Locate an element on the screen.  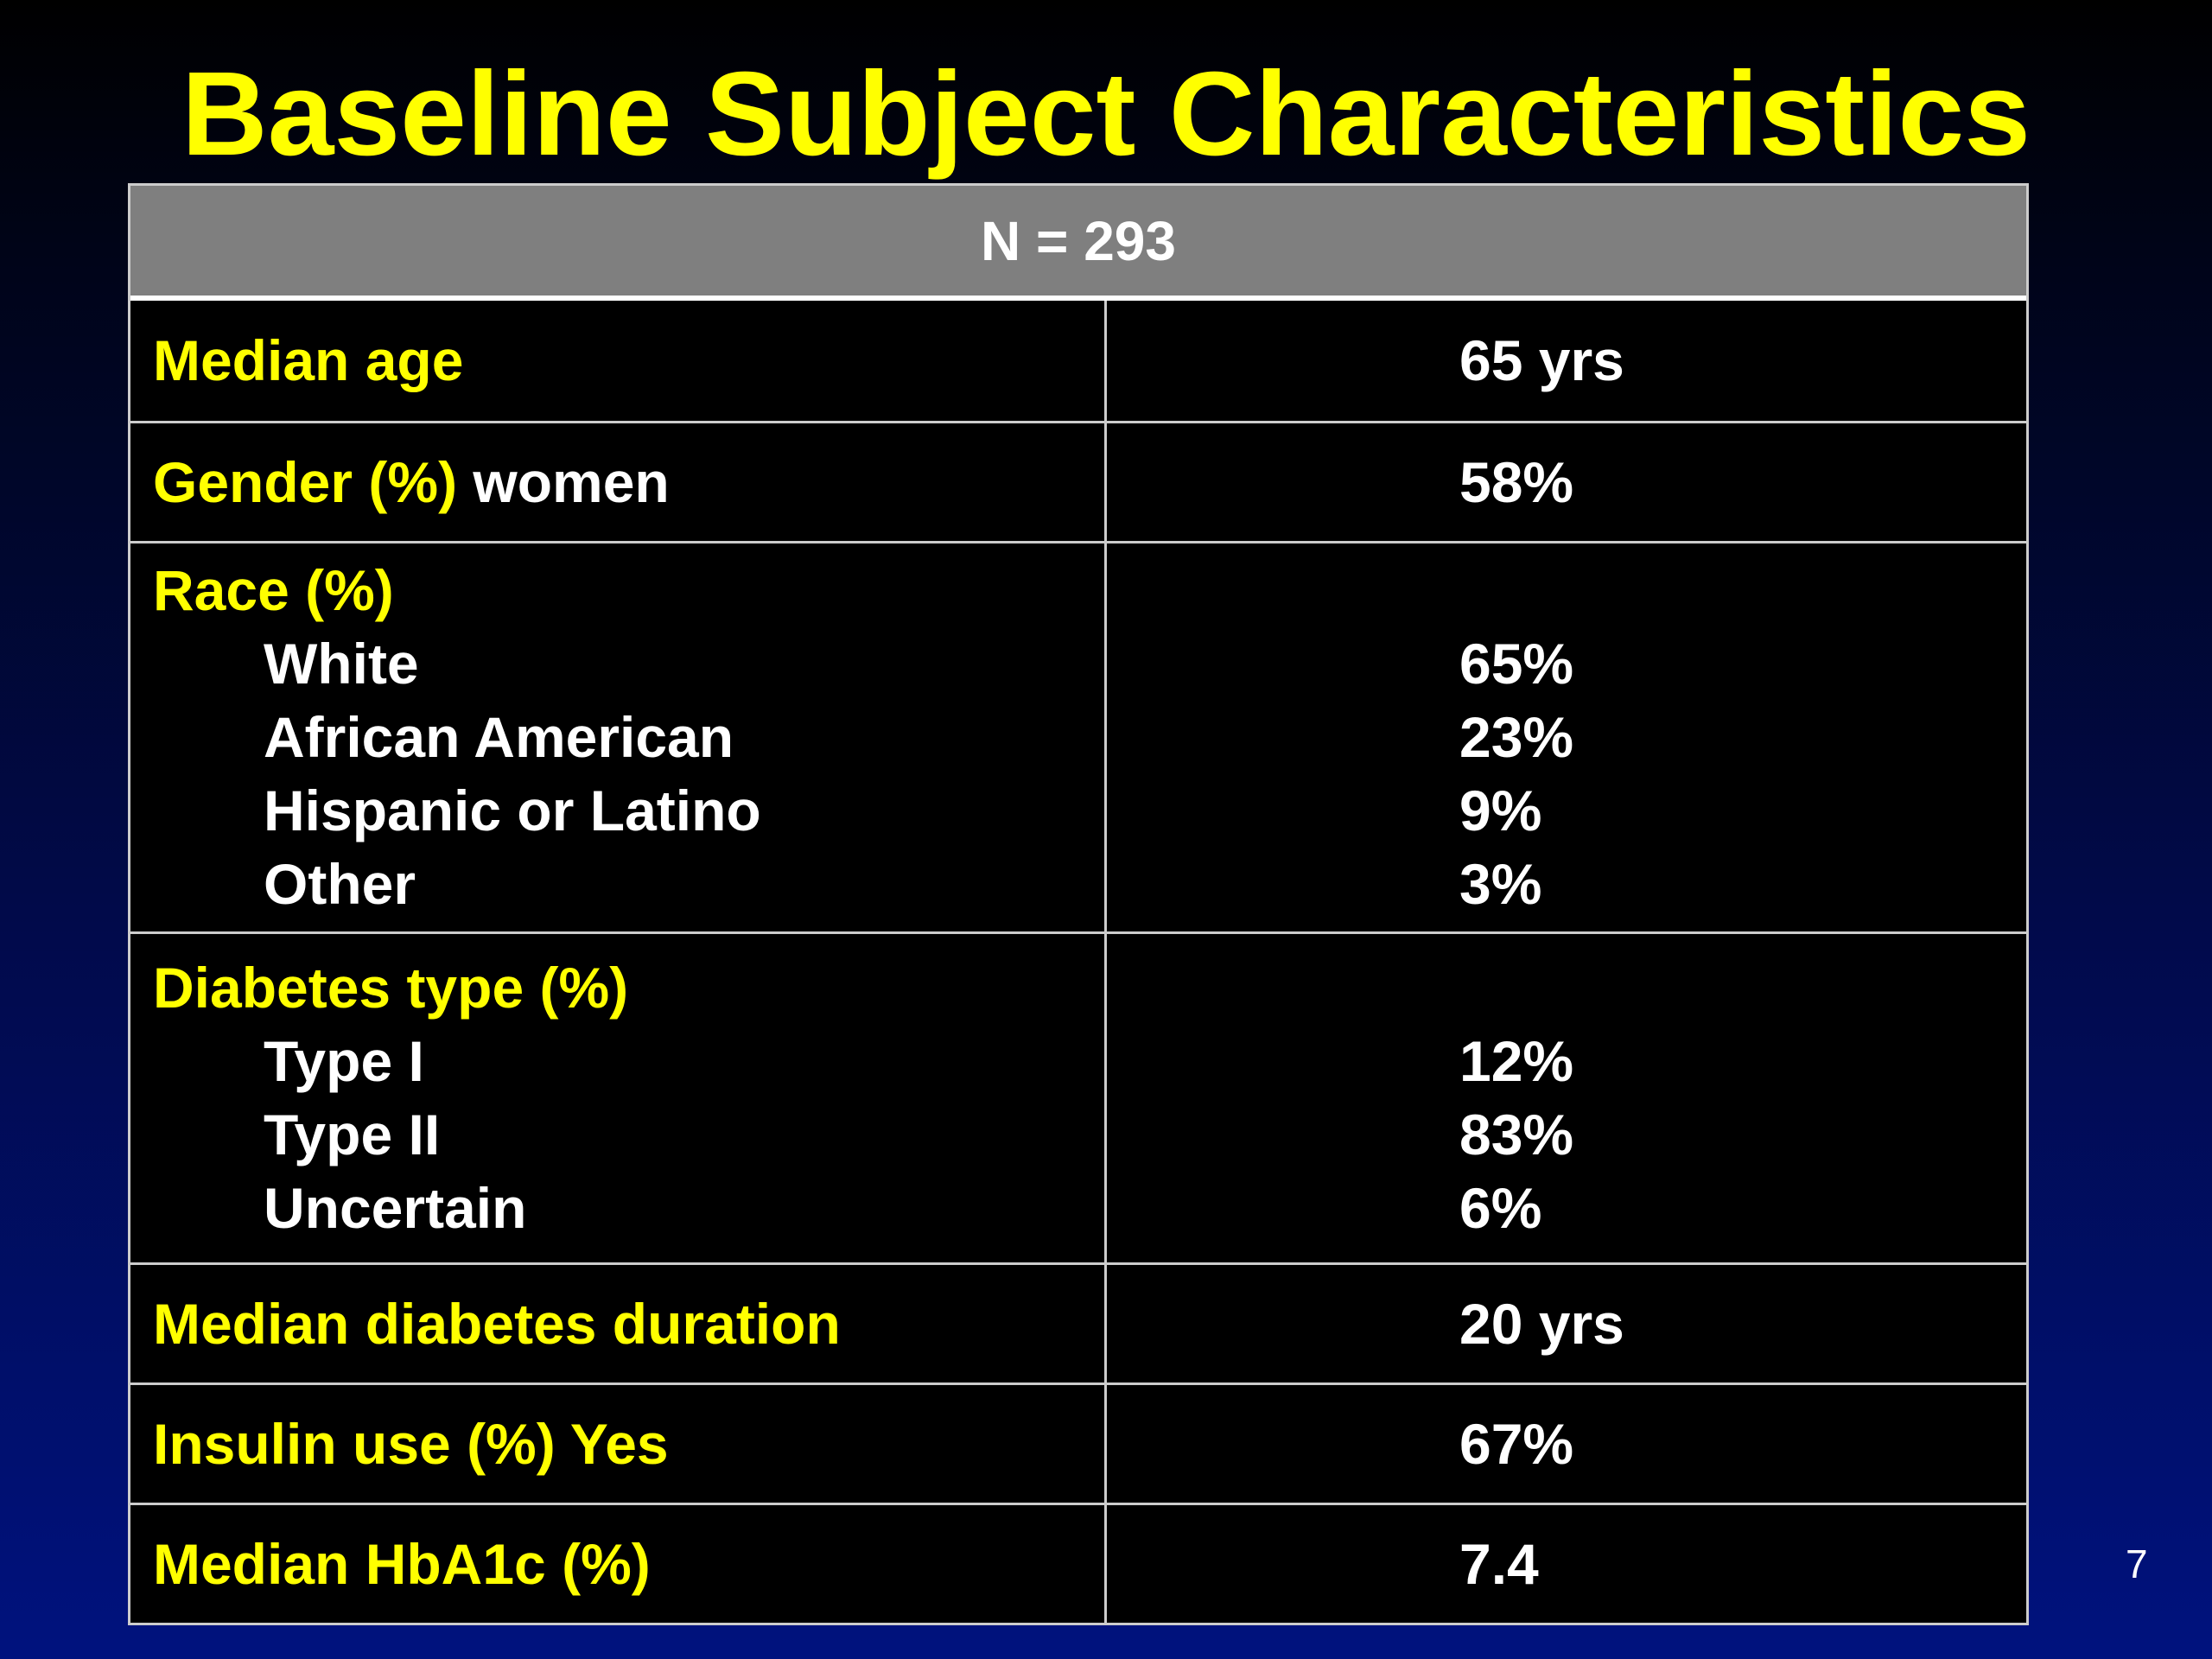
sub-label: Other is located at coordinates (340, 884).